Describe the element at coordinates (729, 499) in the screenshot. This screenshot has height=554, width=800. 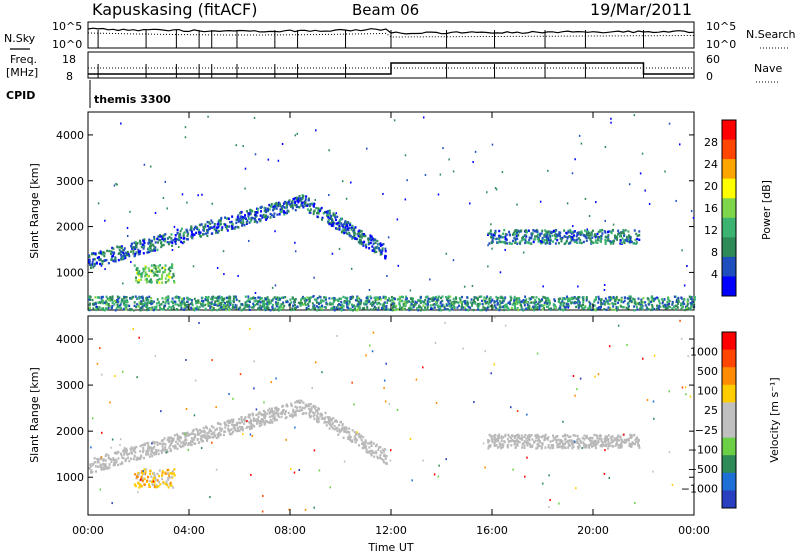
I see `colorbar-segment` at that location.